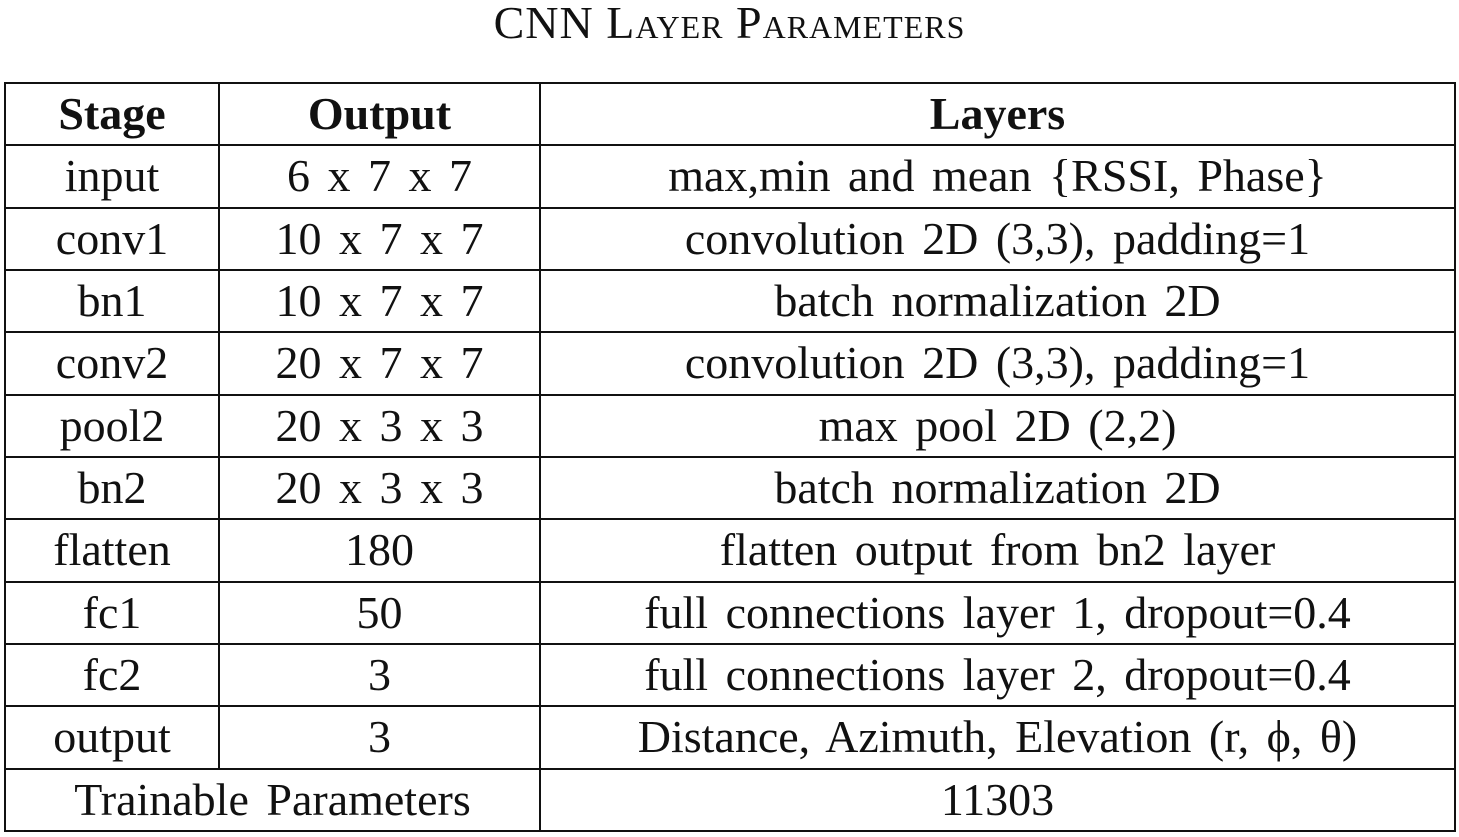 The width and height of the screenshot is (1459, 837). I want to click on table-cell: flatten, so click(112, 550).